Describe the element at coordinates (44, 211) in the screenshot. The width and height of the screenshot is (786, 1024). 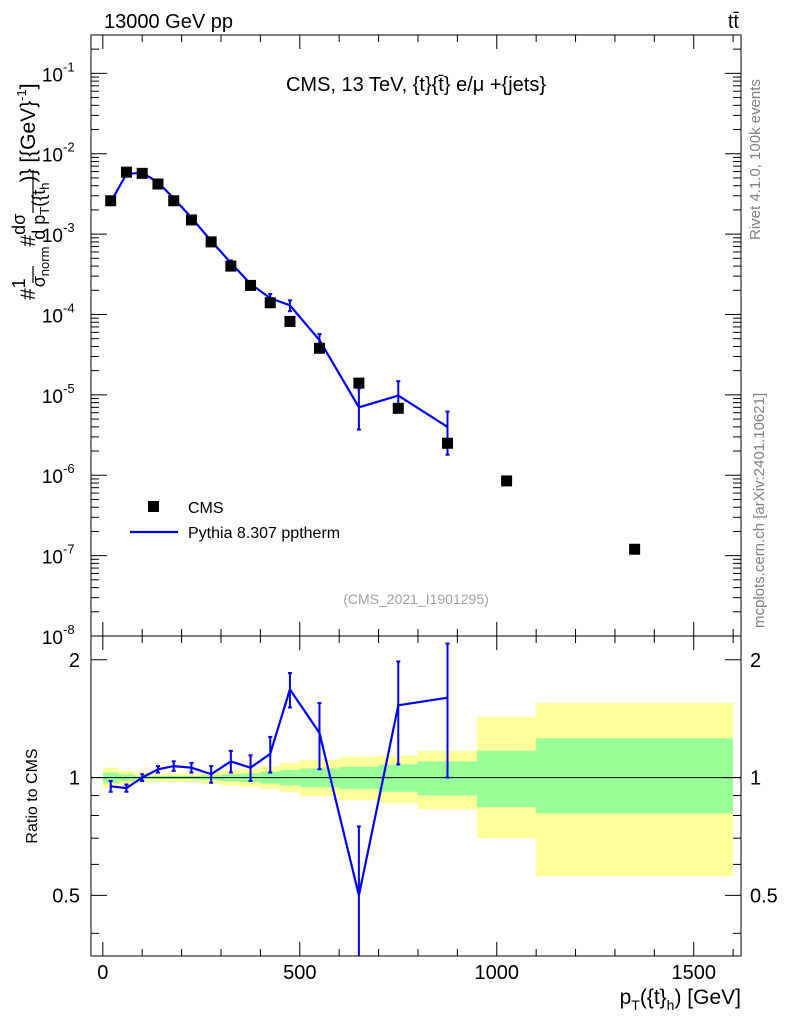
I see `ylabel-frac2-den-sub: T` at that location.